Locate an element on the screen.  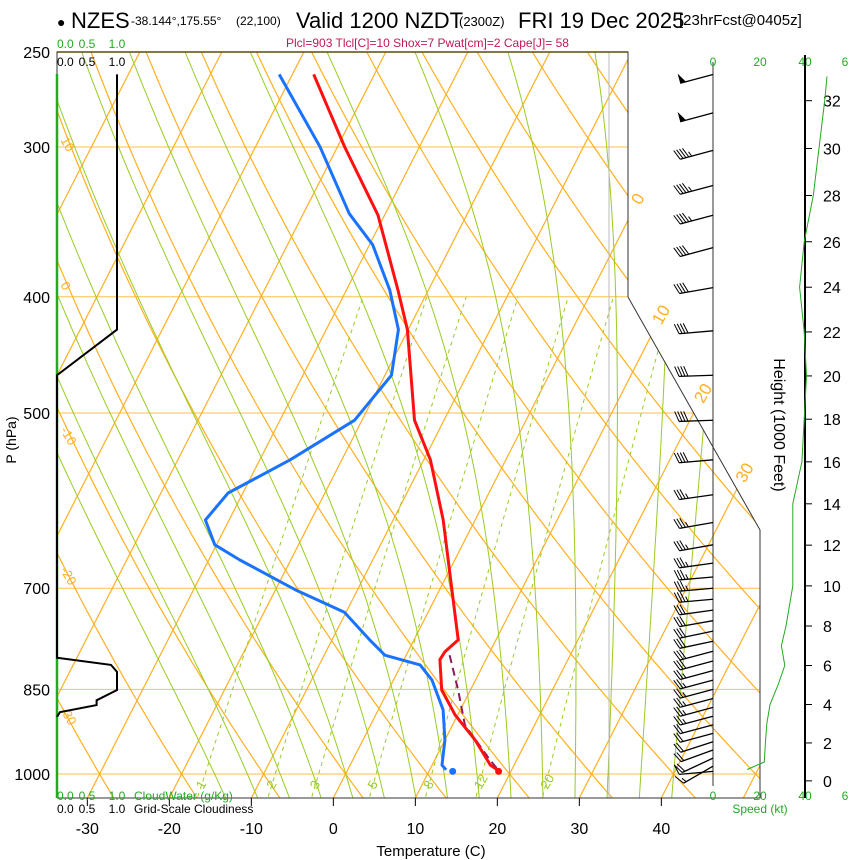
isotherm-label: 30 is located at coordinates (745, 473).